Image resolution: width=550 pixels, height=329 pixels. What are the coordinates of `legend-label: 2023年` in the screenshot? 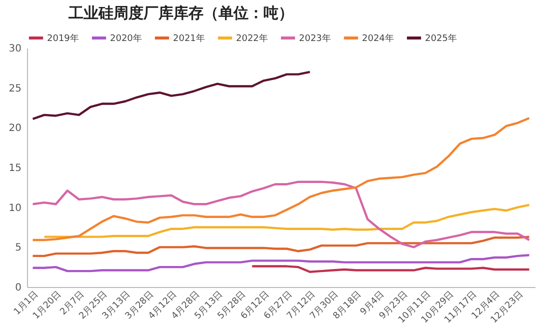 It's located at (315, 38).